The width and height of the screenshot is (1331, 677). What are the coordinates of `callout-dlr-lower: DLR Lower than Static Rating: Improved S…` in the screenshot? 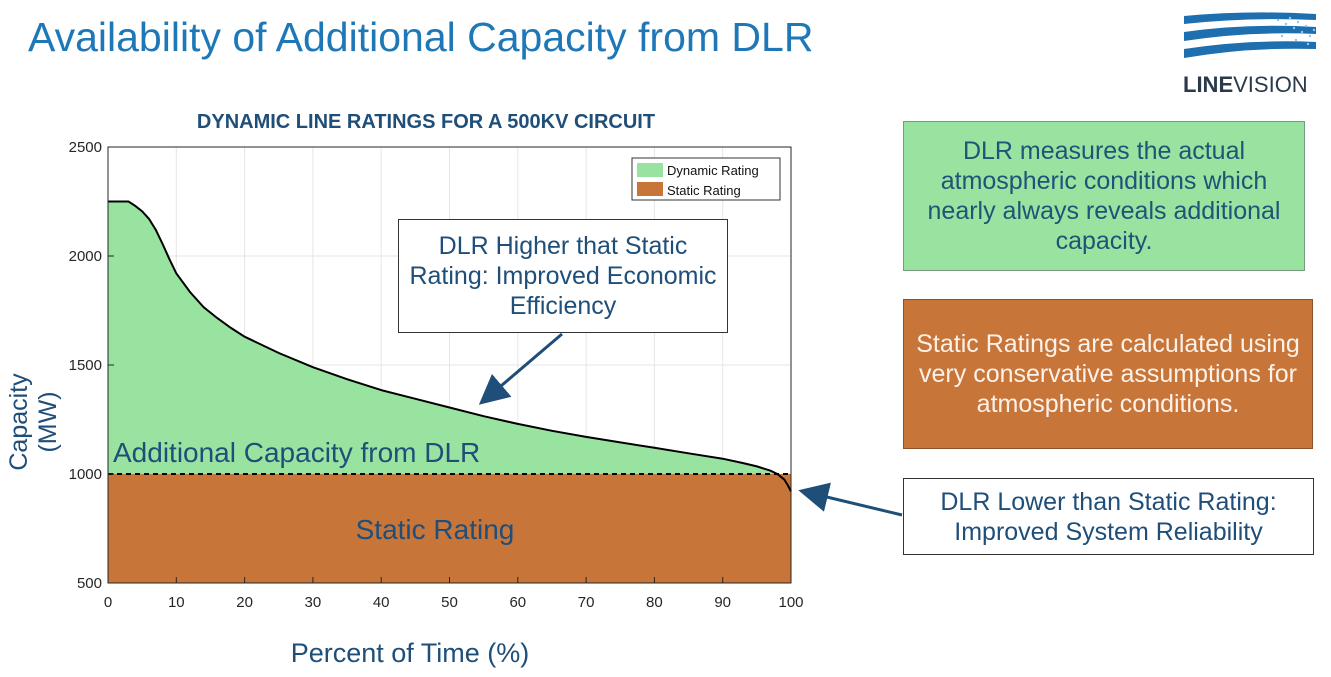 It's located at (1108, 516).